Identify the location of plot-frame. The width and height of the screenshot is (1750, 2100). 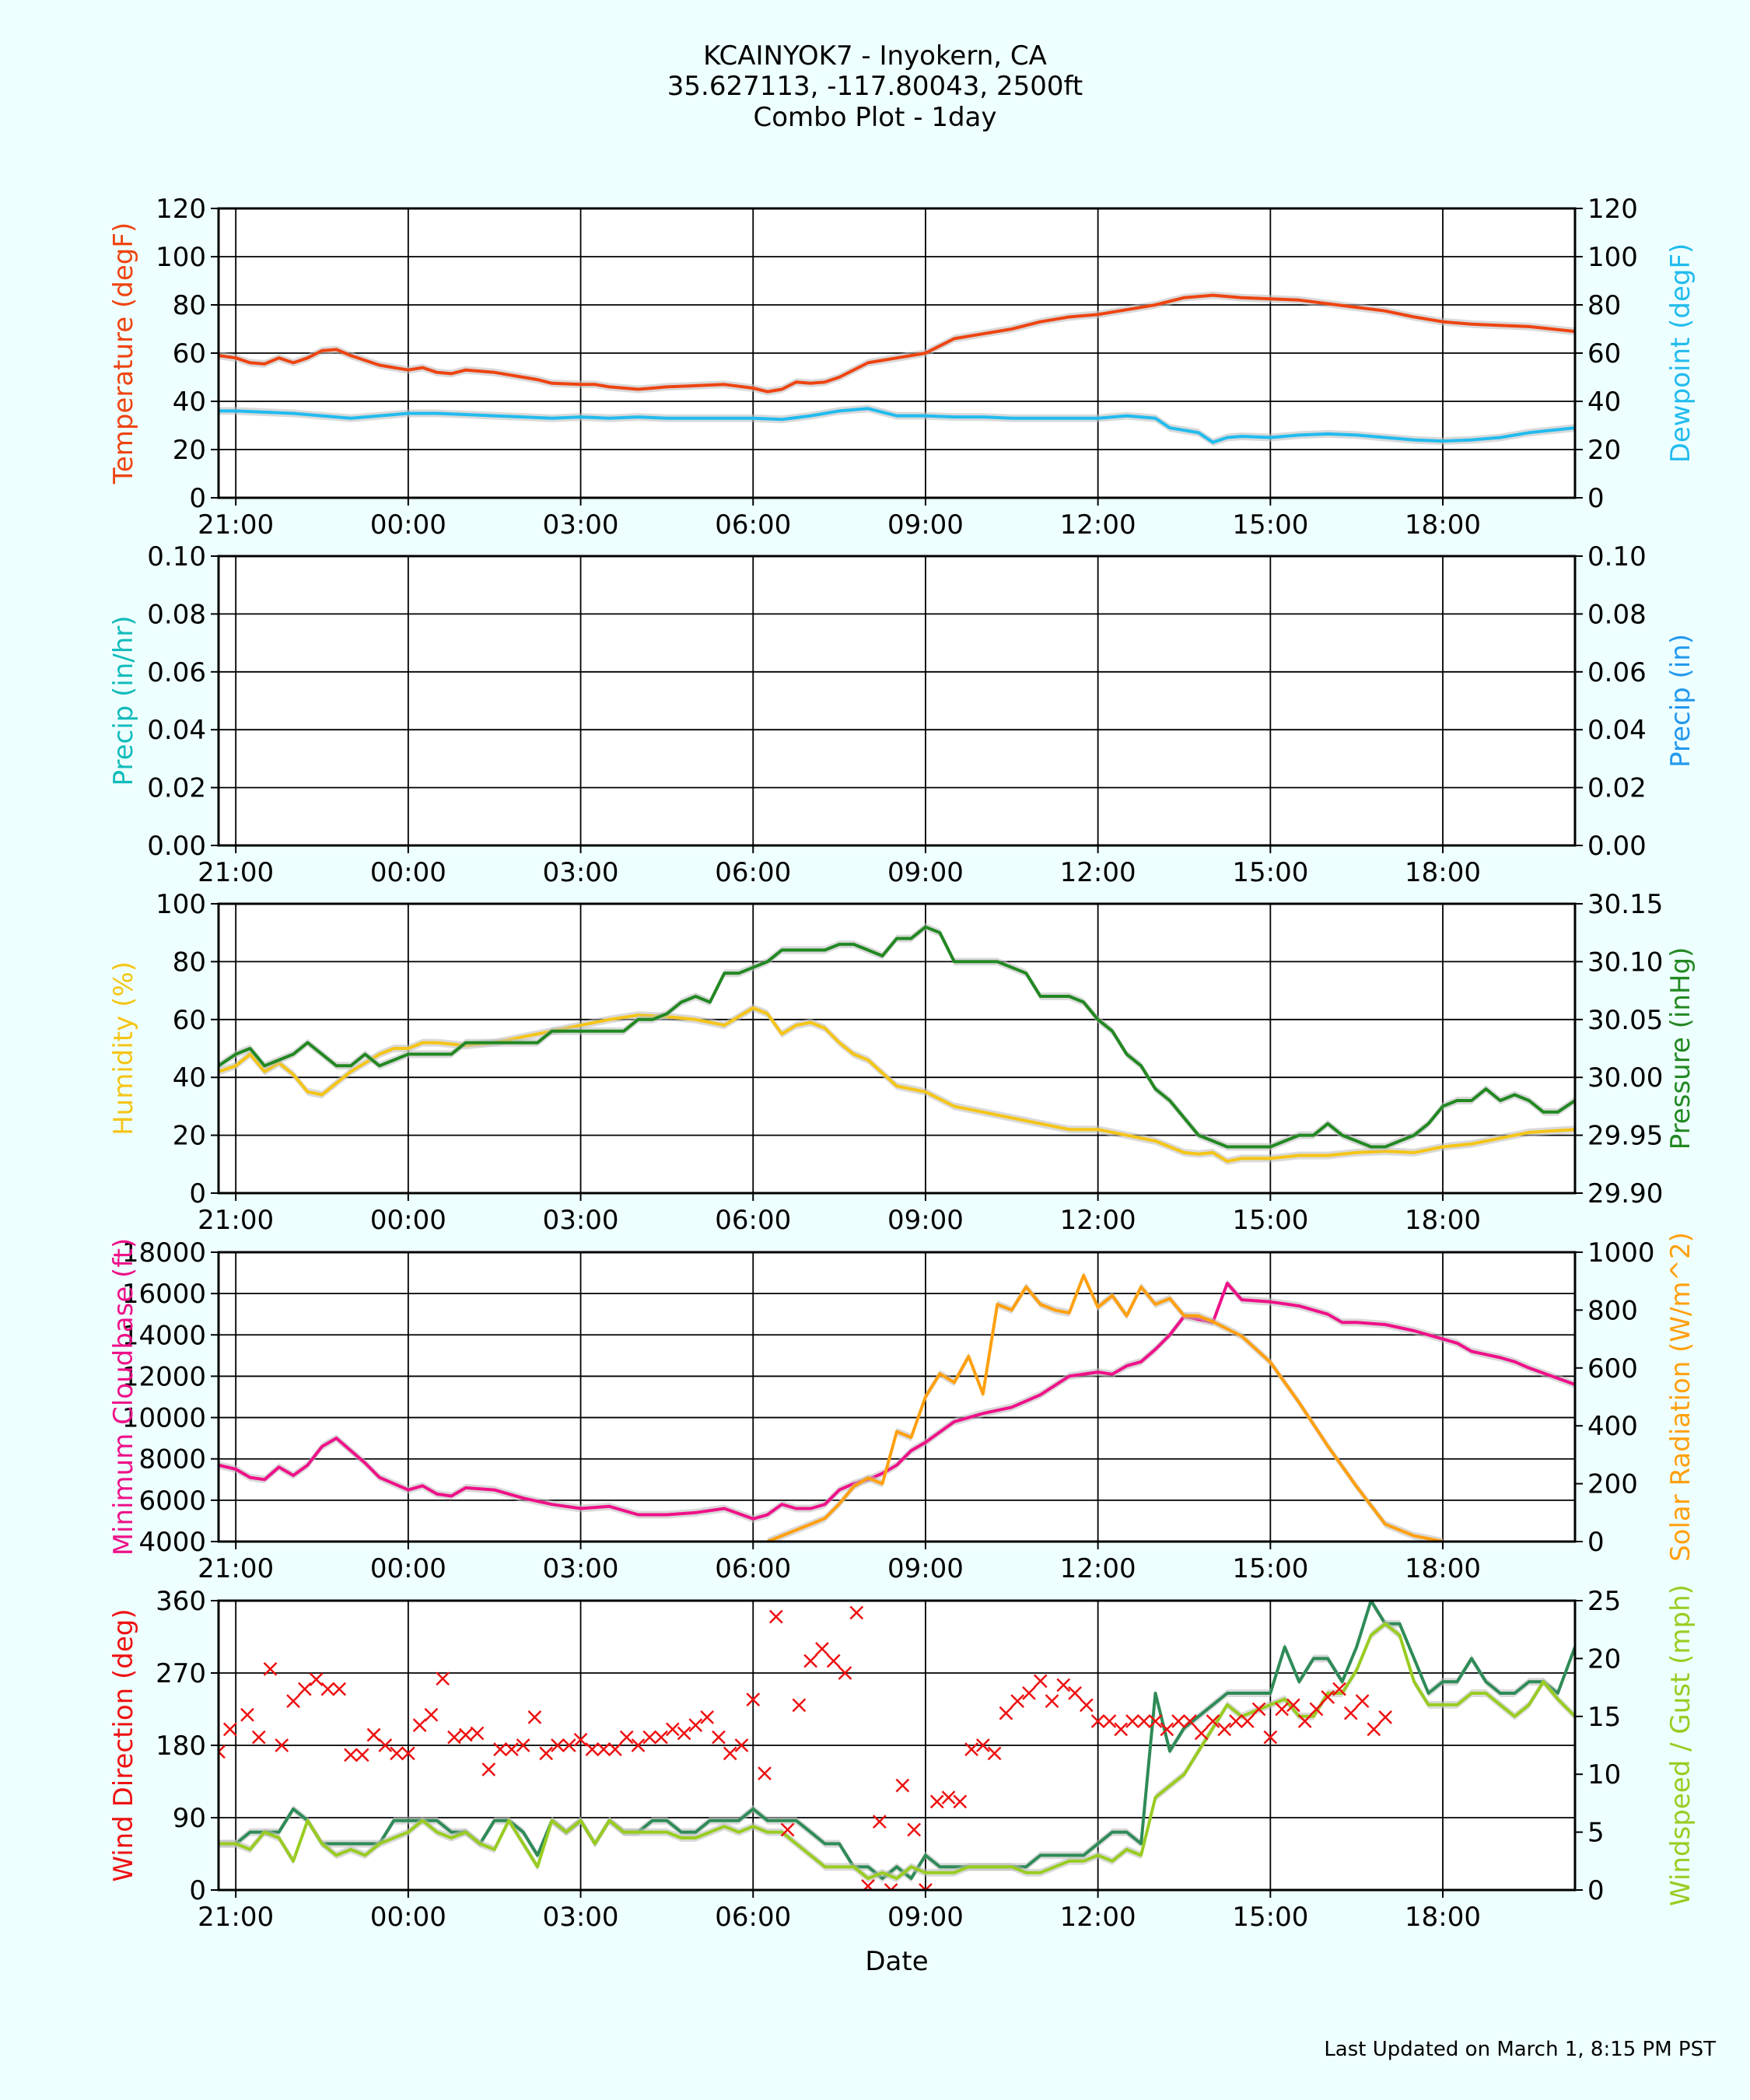
(897, 1048).